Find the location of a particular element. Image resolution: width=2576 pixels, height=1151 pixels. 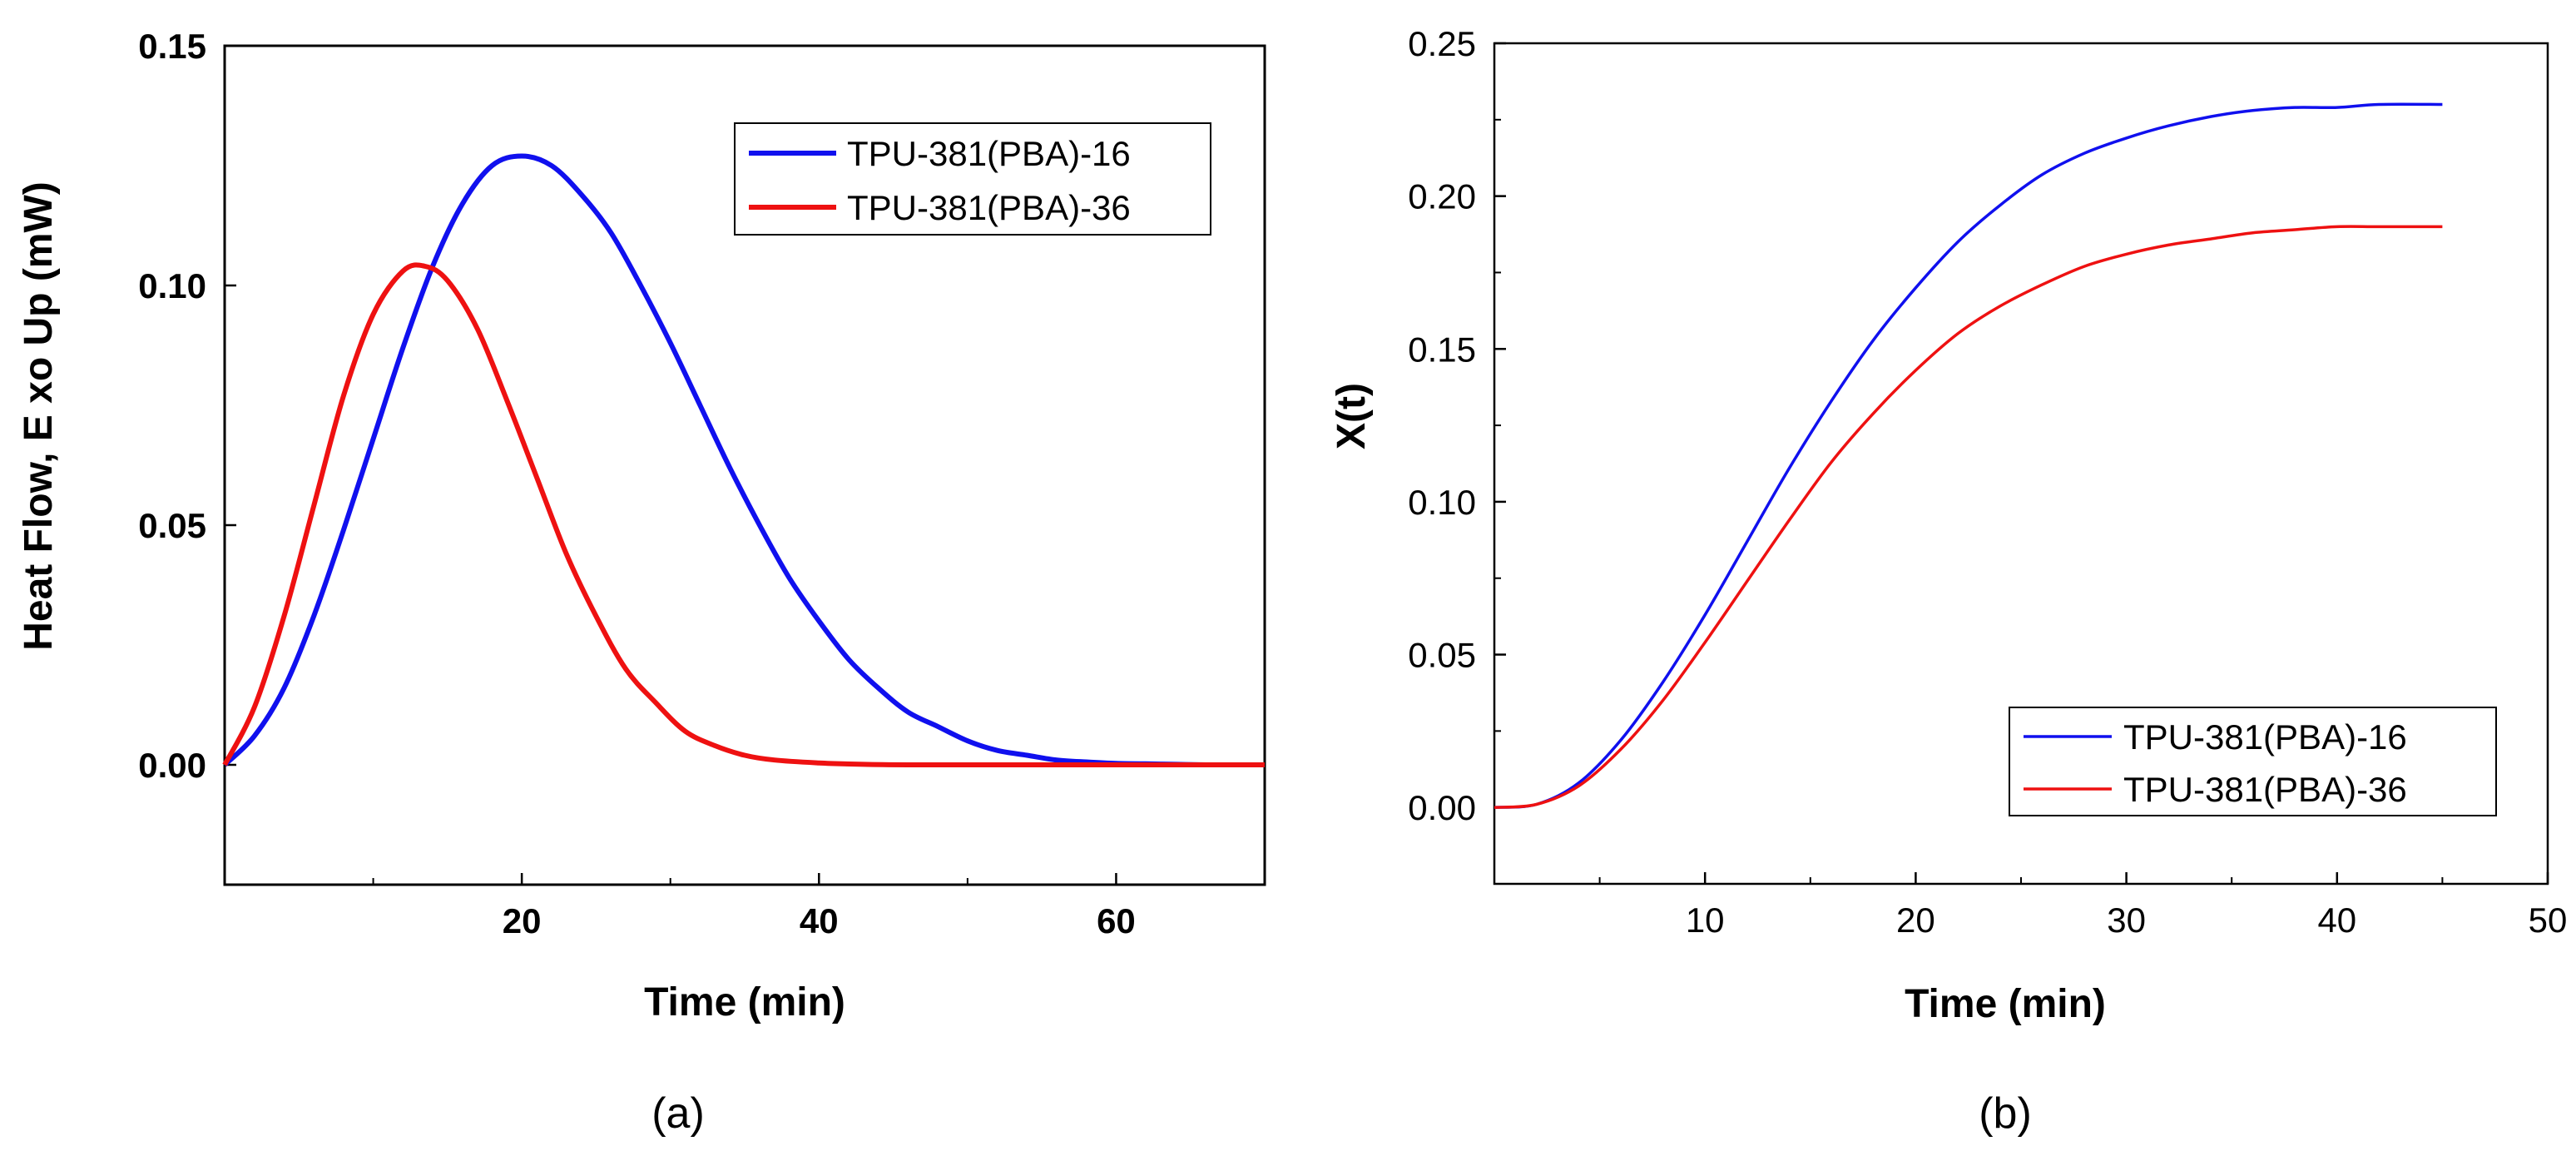

chart-b-x-ticks: 10 20 30 40 50 is located at coordinates (2083, 906).